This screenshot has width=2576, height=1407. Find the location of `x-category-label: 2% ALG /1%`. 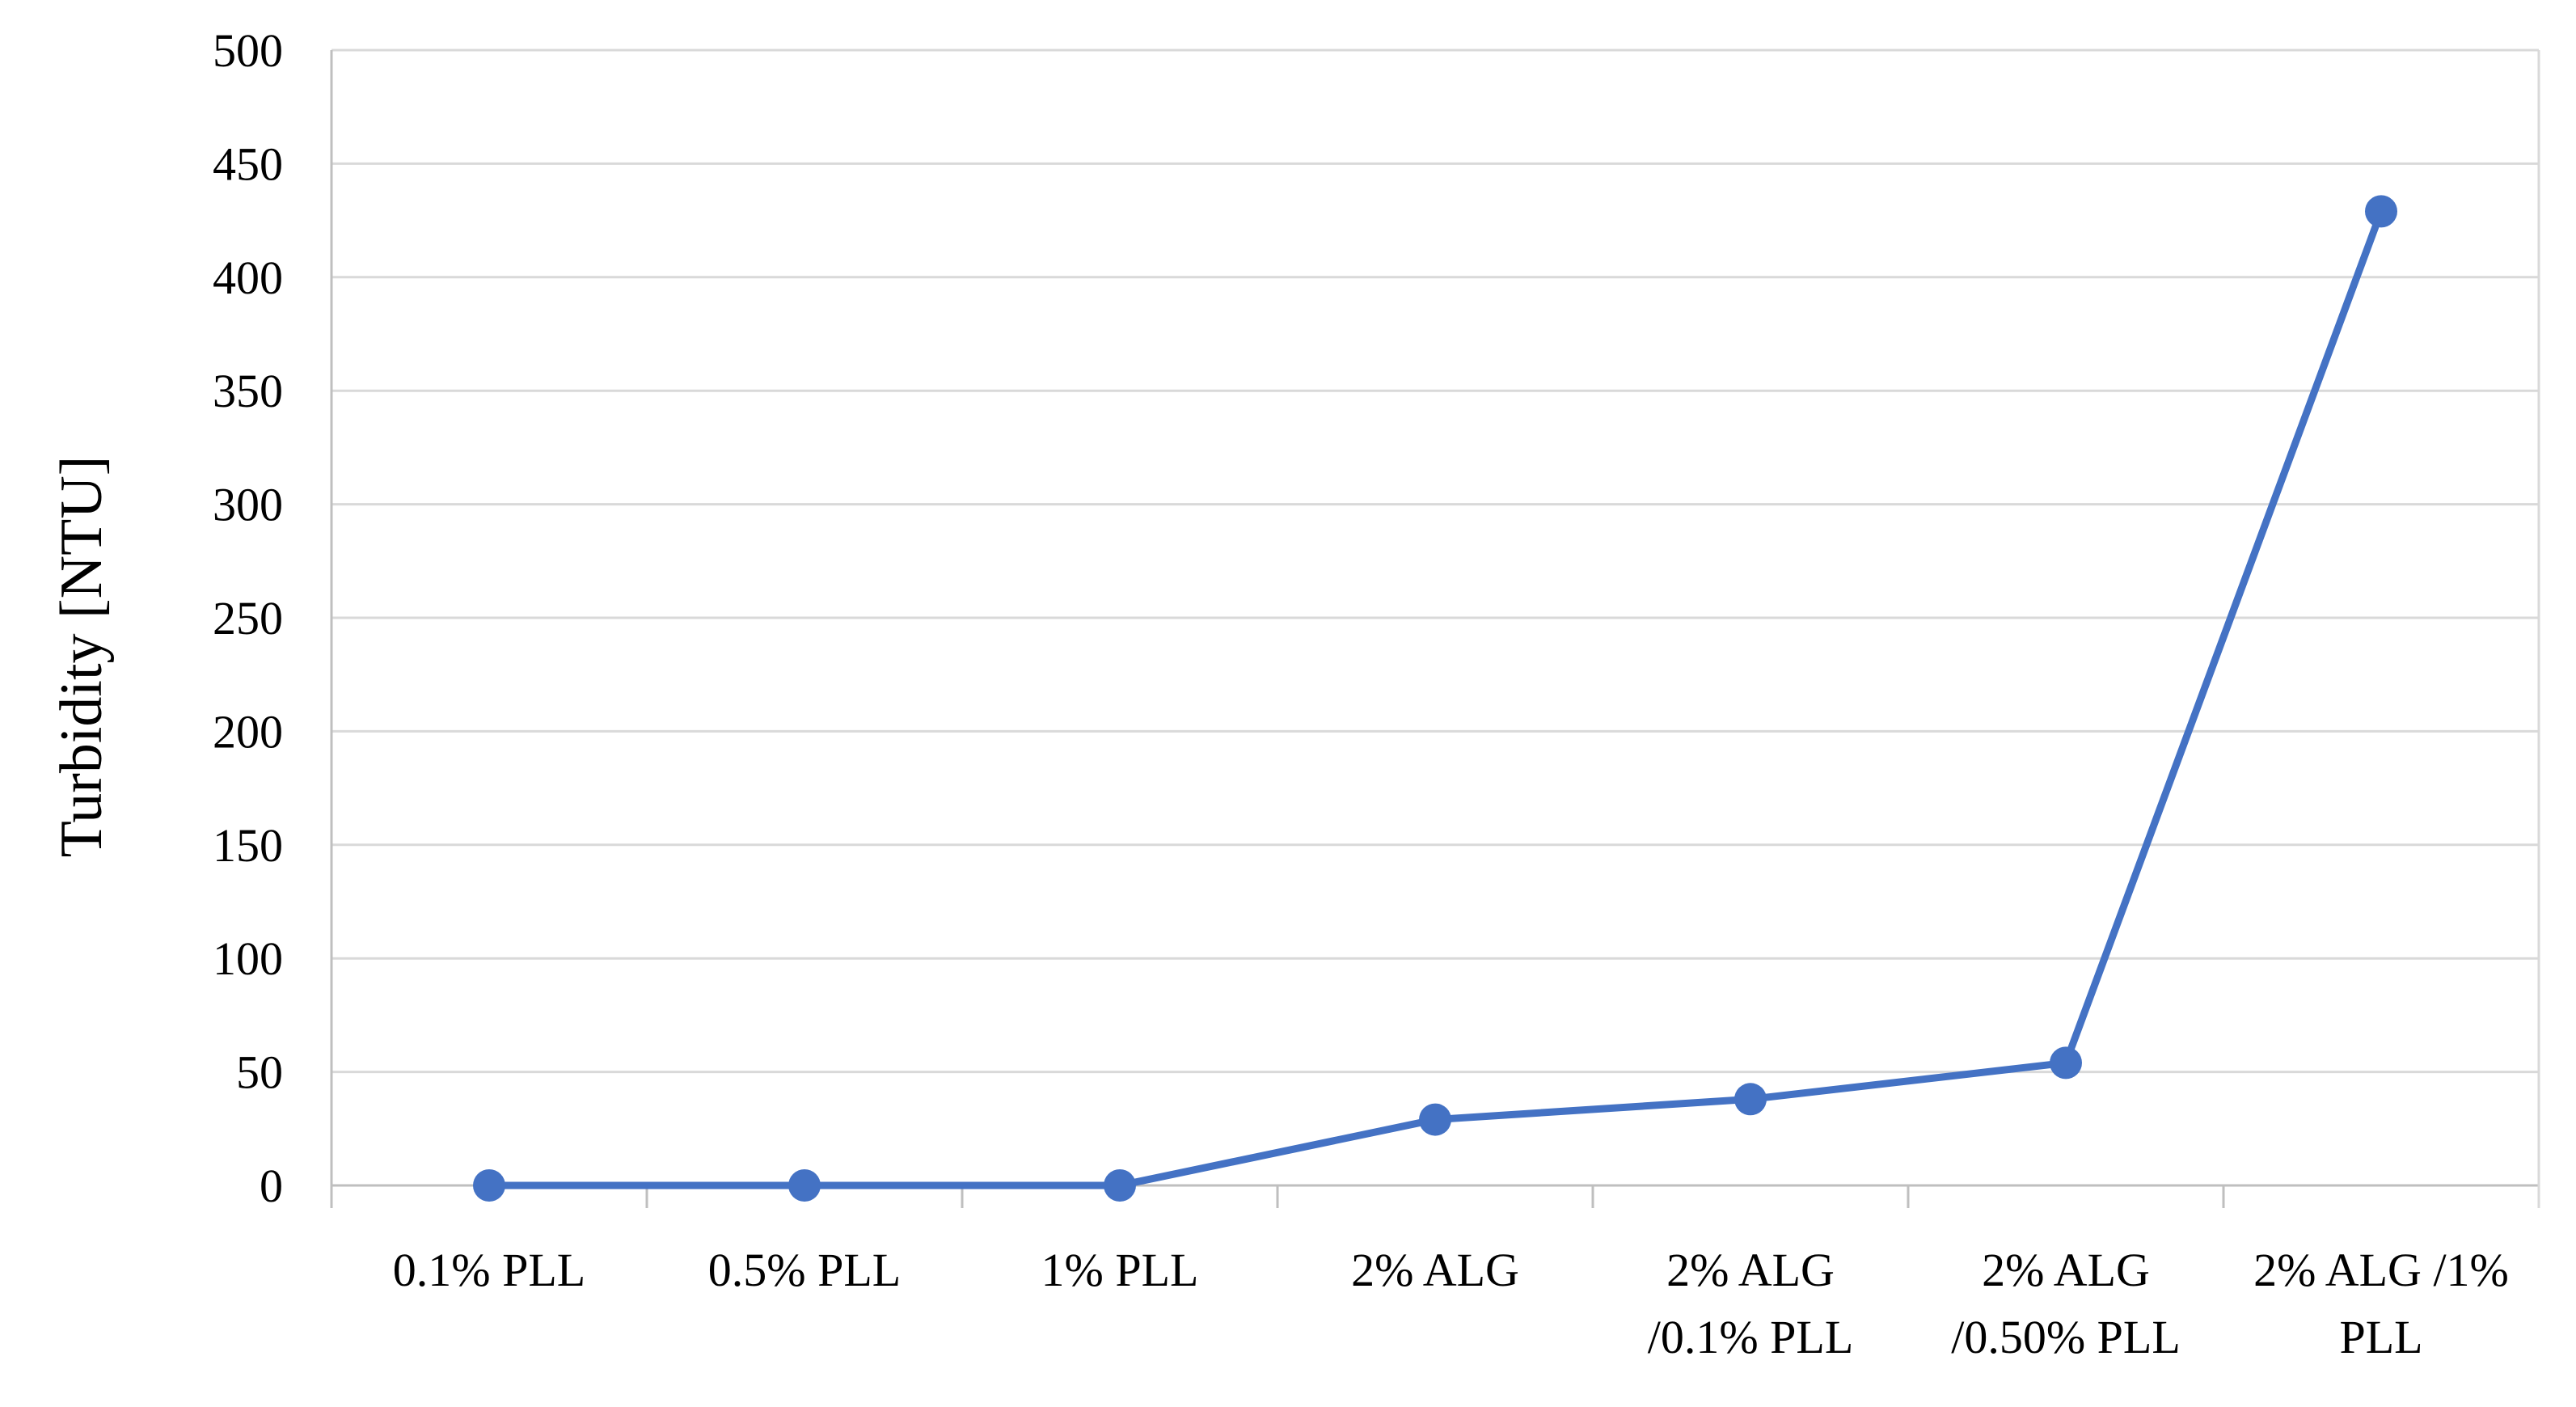

x-category-label: 2% ALG /1% is located at coordinates (2381, 1270).